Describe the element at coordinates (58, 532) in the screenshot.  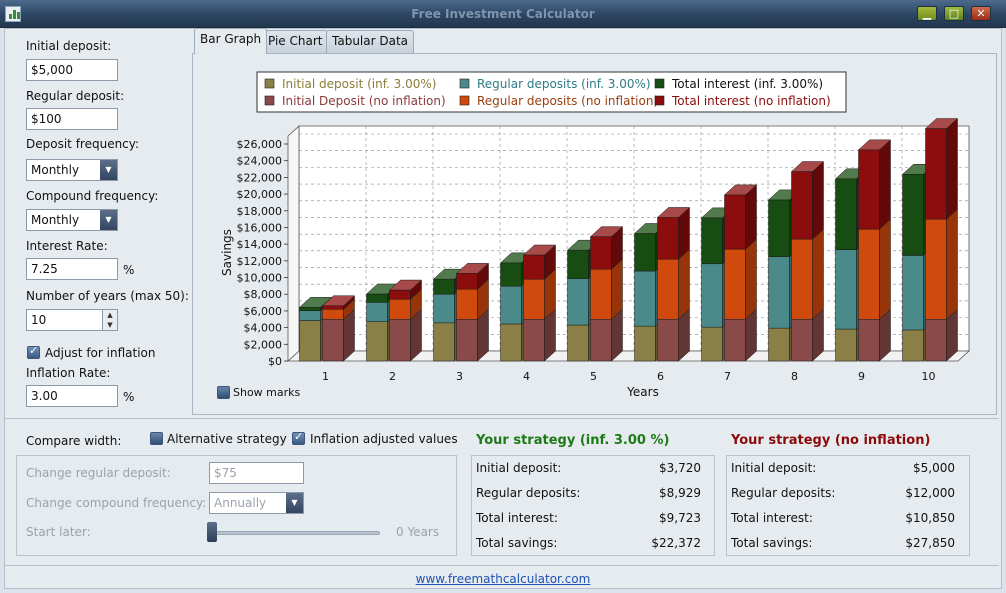
I see `start-later-label: Start later:` at that location.